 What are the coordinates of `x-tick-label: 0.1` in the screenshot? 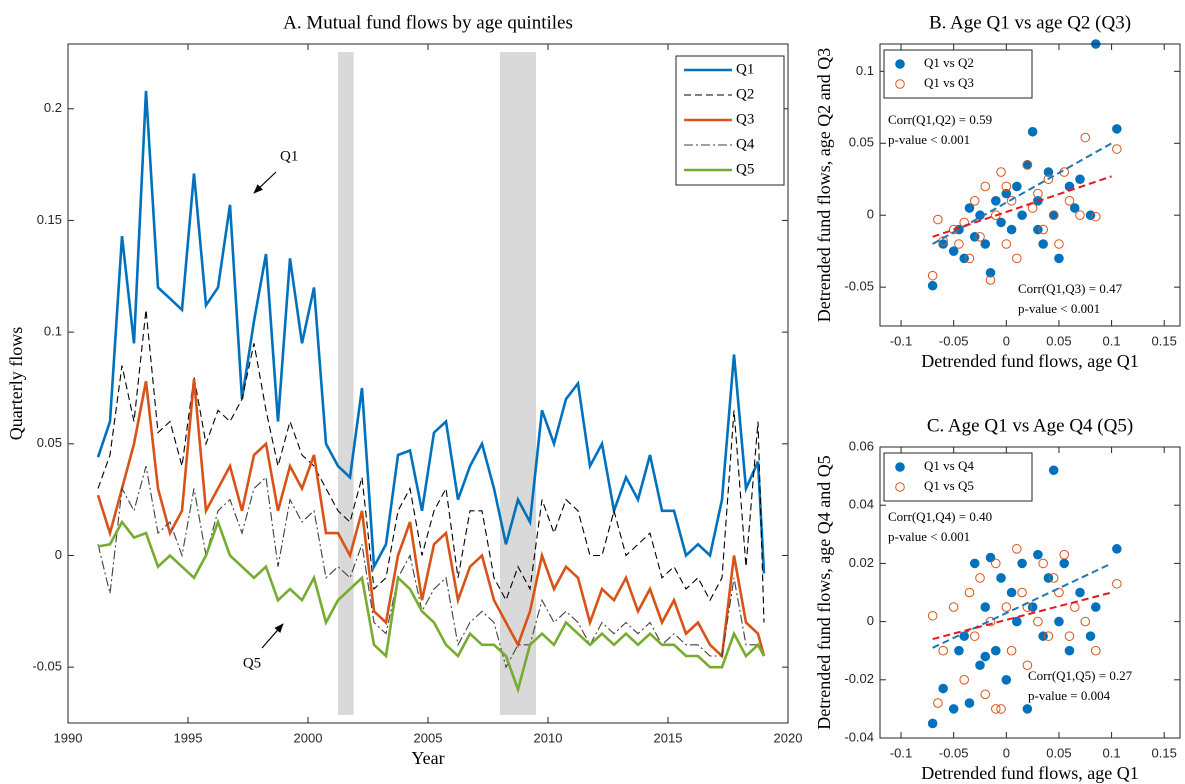 It's located at (1112, 340).